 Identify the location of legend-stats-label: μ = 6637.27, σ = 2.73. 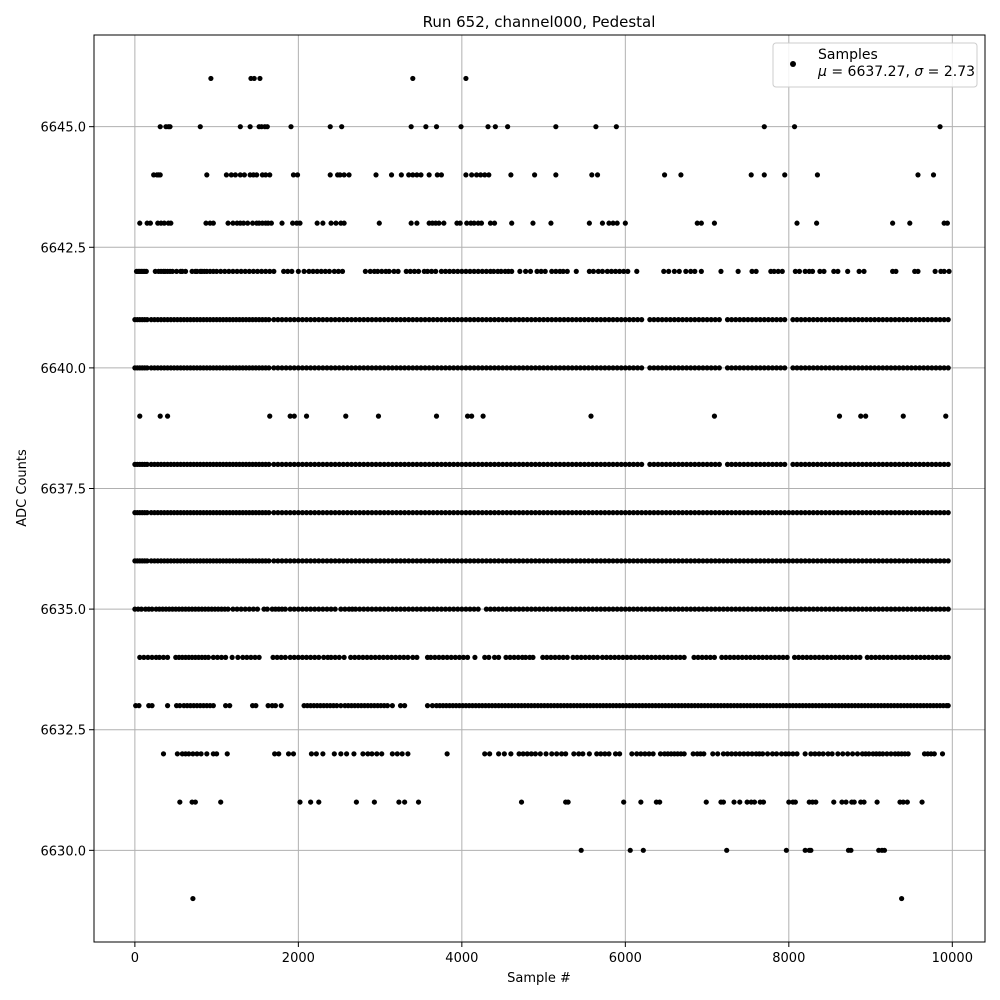
(896, 72).